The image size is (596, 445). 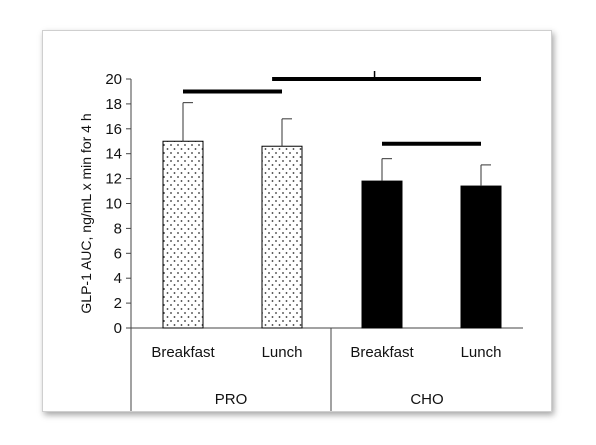 What do you see at coordinates (426, 399) in the screenshot?
I see `group-label-cho: CHO` at bounding box center [426, 399].